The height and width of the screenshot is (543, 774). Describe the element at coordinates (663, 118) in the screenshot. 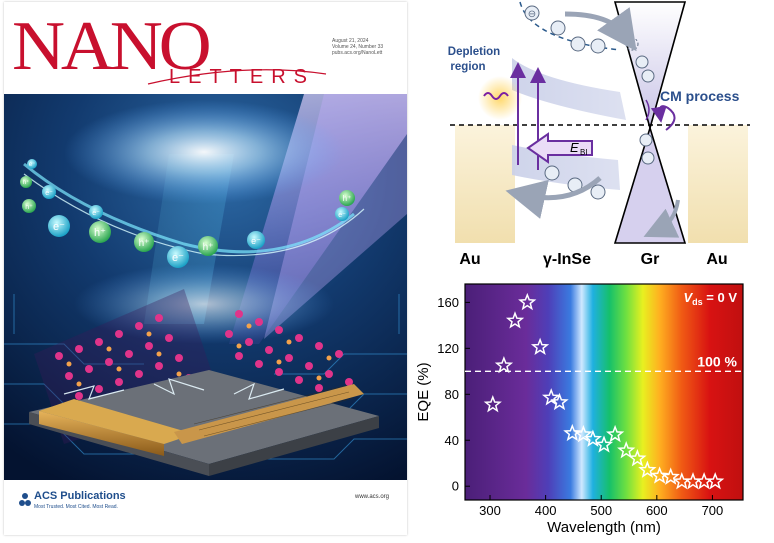

I see `cm-arrow-icon` at that location.